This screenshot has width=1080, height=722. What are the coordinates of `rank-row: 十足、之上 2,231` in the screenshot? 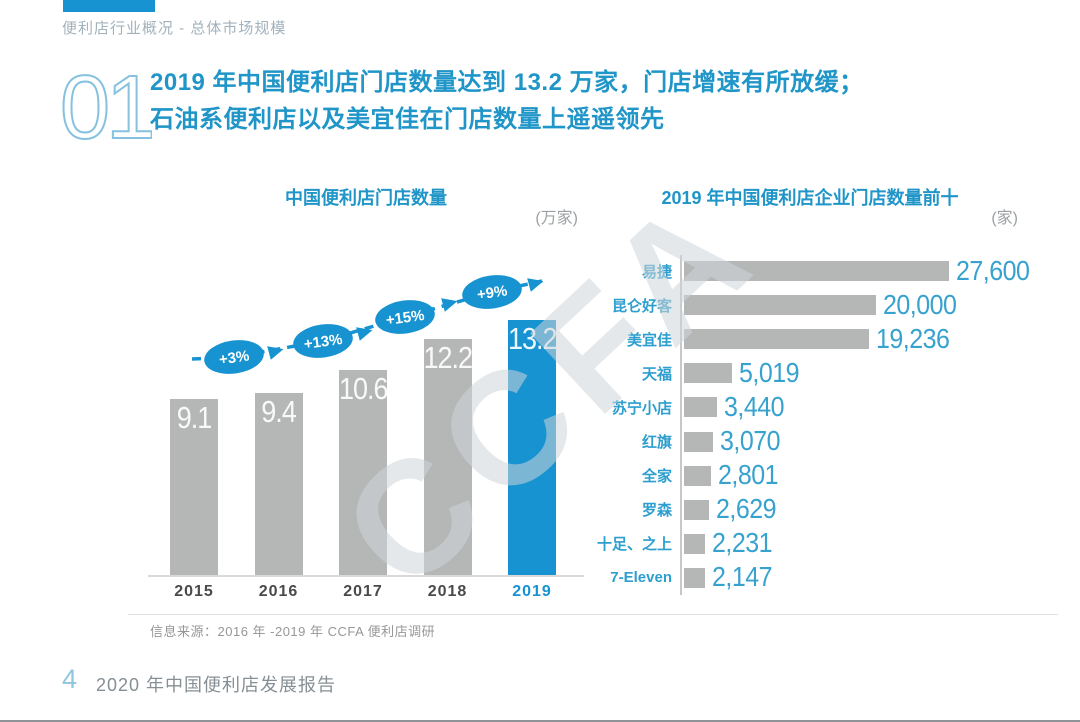 It's located at (683, 544).